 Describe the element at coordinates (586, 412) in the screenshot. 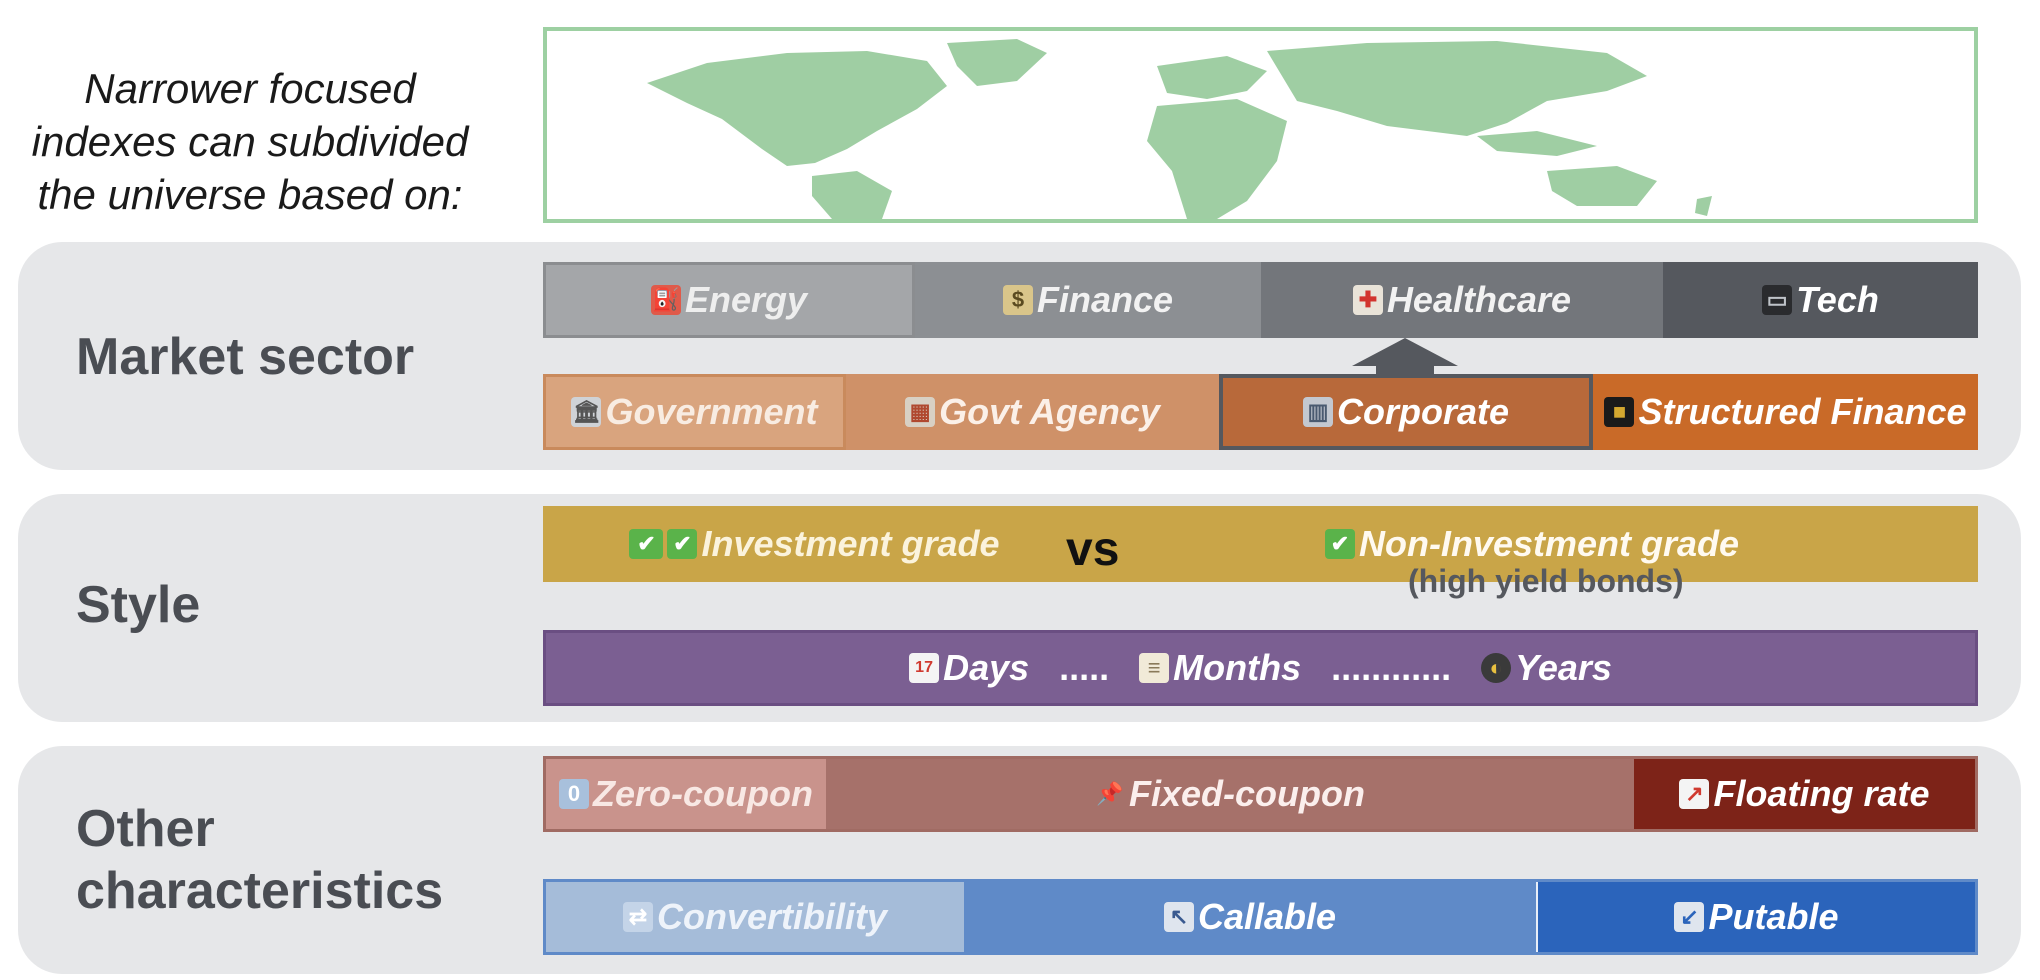

I see `classical-building-icon: 🏛` at that location.